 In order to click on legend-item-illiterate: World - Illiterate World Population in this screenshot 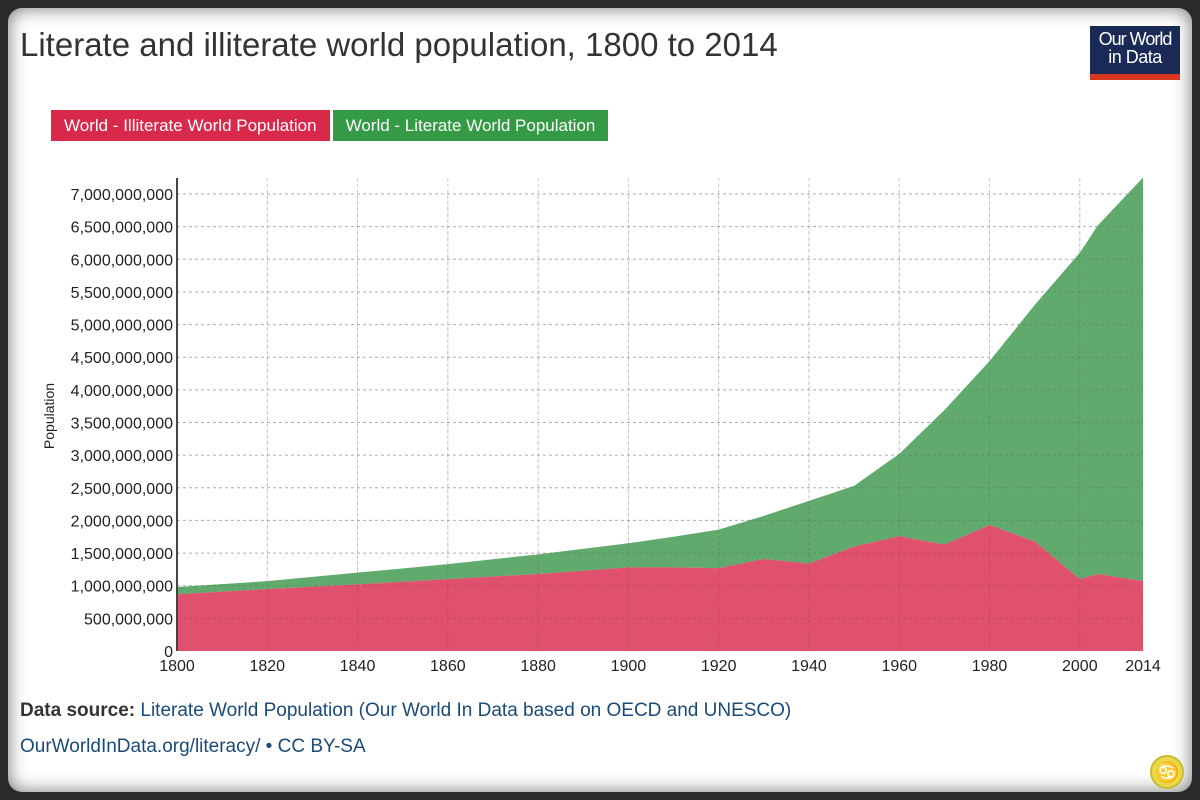, I will do `click(190, 125)`.